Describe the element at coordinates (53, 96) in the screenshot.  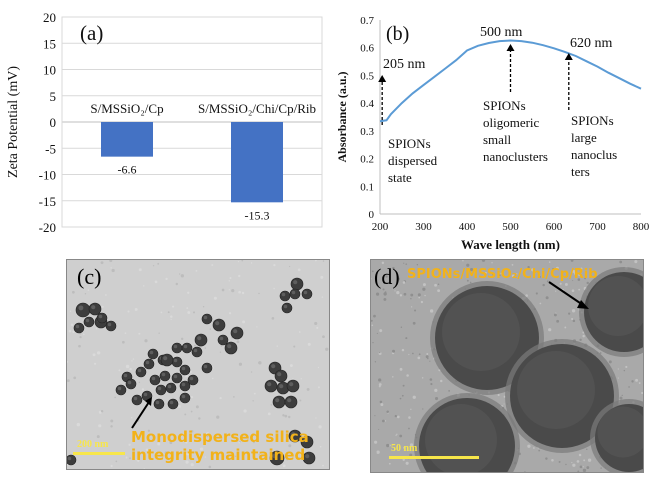
I see `y-tick-label: 5` at that location.